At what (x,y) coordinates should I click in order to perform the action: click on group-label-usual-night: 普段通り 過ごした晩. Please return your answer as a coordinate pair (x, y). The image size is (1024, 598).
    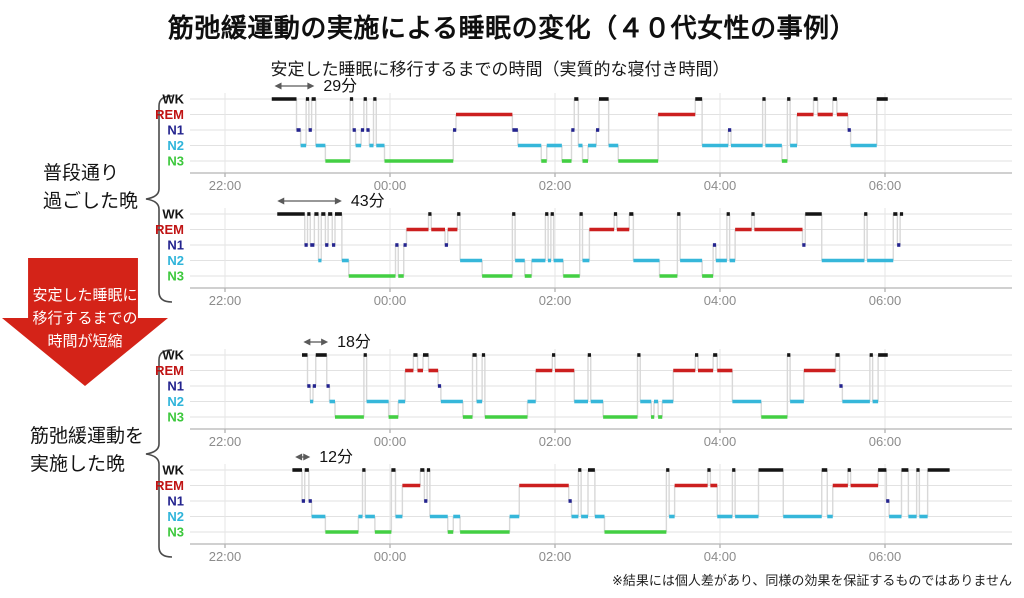
    Looking at the image, I should click on (91, 187).